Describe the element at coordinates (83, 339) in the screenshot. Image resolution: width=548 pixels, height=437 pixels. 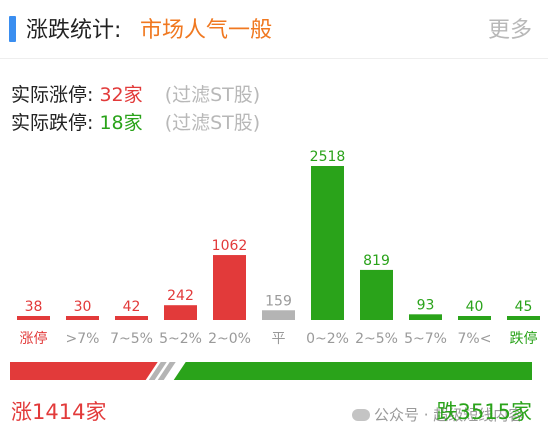
I see `category-label: >7%` at that location.